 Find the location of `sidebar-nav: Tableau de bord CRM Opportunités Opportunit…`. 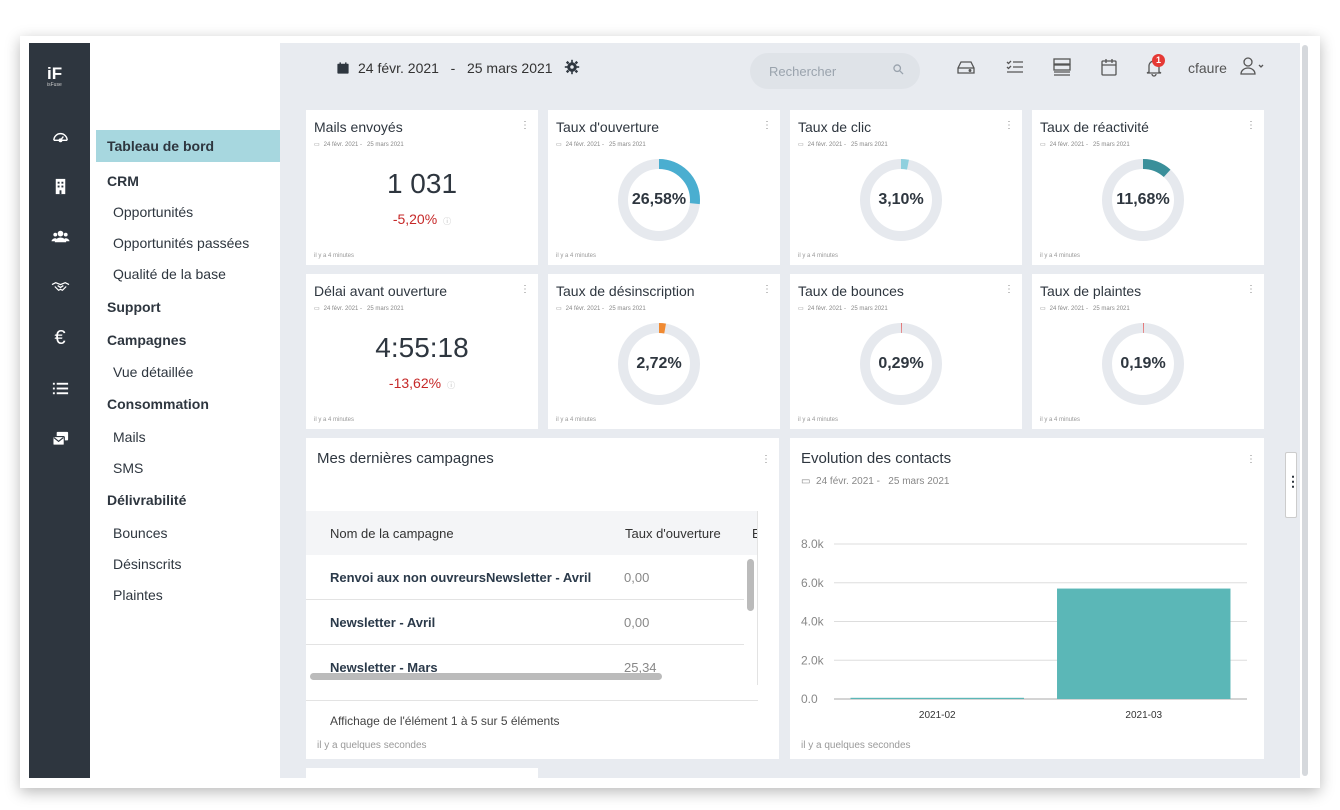

sidebar-nav: Tableau de bord CRM Opportunités Opportunit… is located at coordinates (185, 410).